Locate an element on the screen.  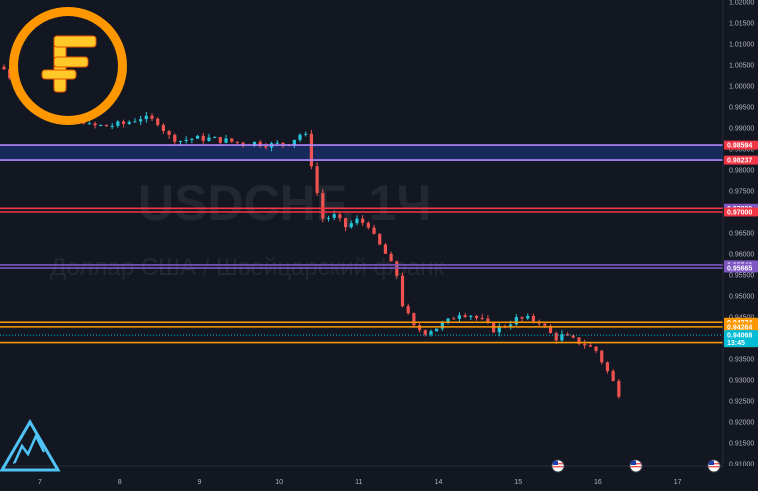
countdown-text: 13:45 is located at coordinates (736, 343).